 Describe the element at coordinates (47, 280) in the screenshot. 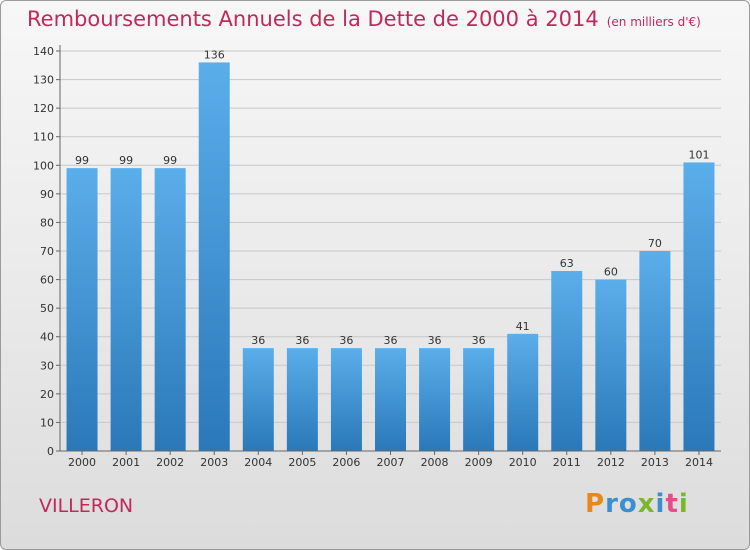

I see `y-tick-label: 60` at that location.